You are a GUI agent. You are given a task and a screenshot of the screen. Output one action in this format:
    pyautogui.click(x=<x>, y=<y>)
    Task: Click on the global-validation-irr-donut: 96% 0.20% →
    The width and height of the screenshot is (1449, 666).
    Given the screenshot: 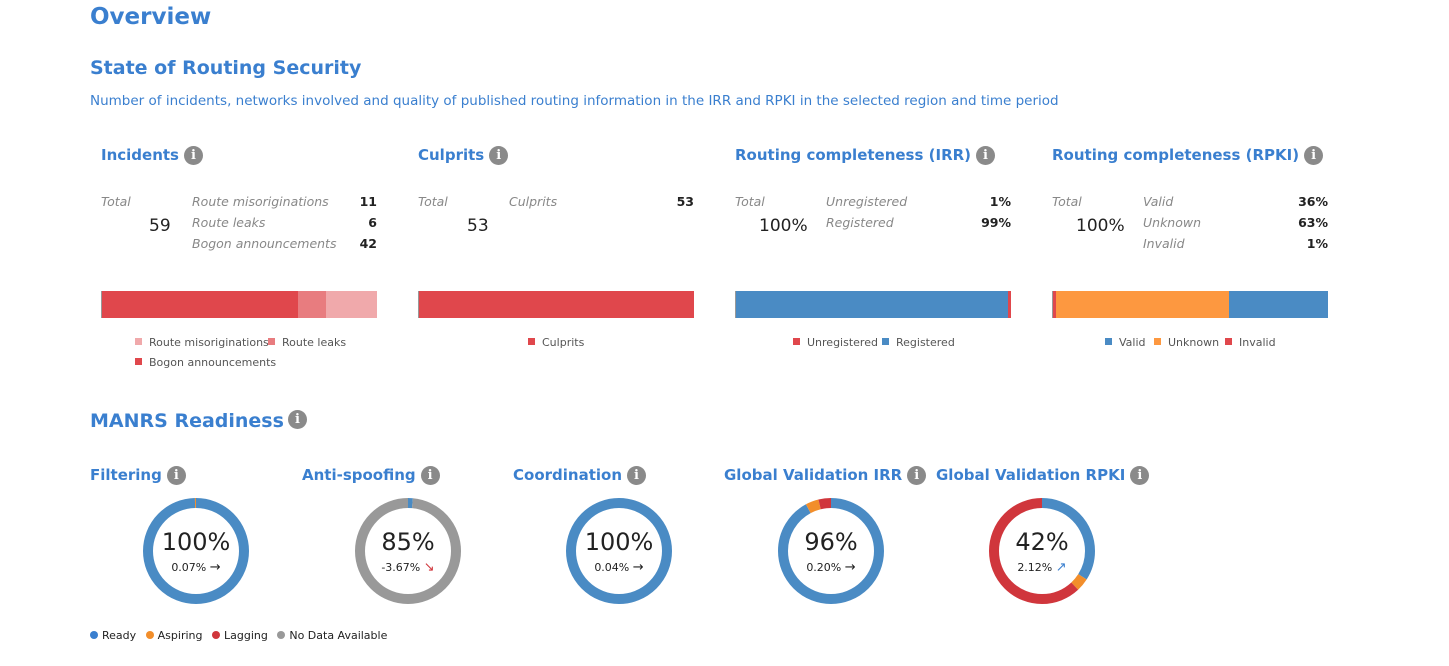 What is the action you would take?
    pyautogui.click(x=831, y=551)
    